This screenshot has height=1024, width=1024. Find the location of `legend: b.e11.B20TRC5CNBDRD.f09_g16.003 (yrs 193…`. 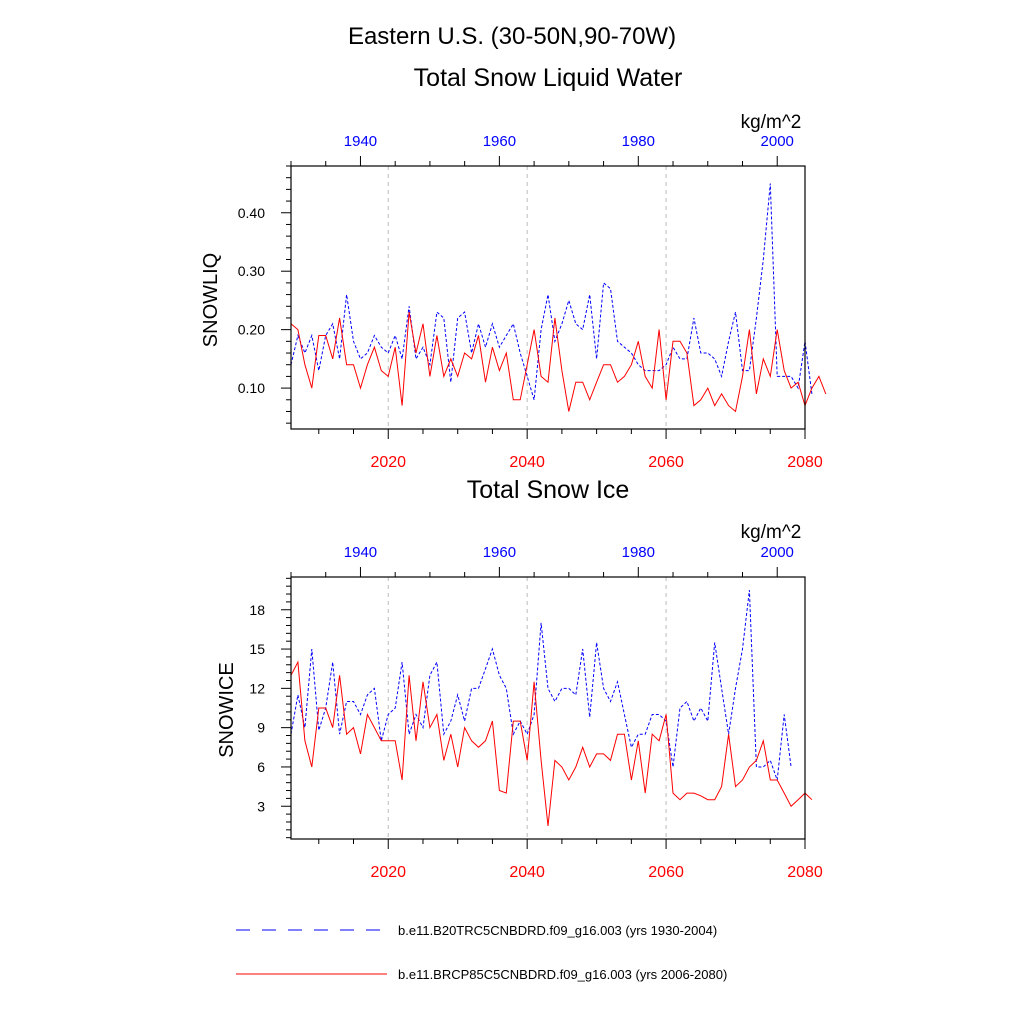

legend: b.e11.B20TRC5CNBDRD.f09_g16.003 (yrs 193… is located at coordinates (481, 952).